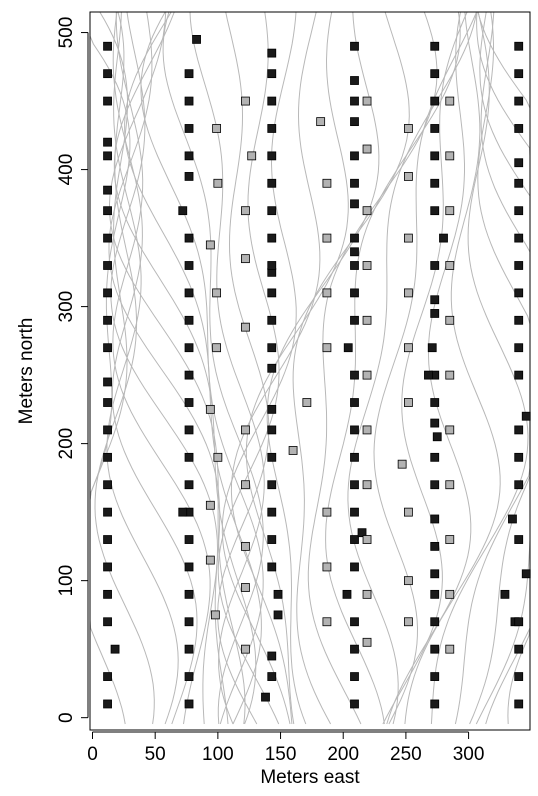 This screenshot has width=538, height=796. I want to click on x-tick-label: 100, so click(218, 754).